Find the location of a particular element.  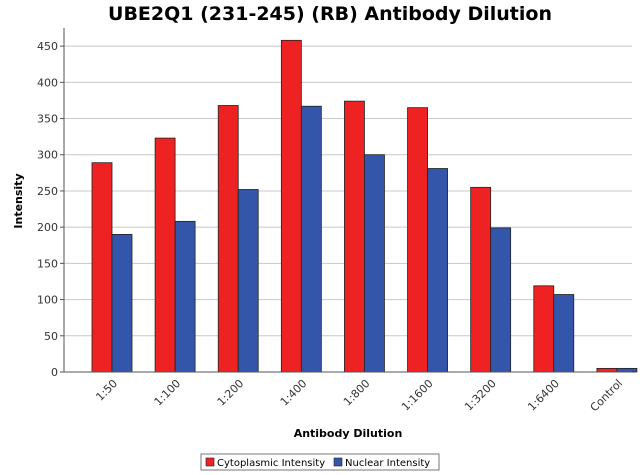

x-tick-label: 1:1600 is located at coordinates (417, 395).